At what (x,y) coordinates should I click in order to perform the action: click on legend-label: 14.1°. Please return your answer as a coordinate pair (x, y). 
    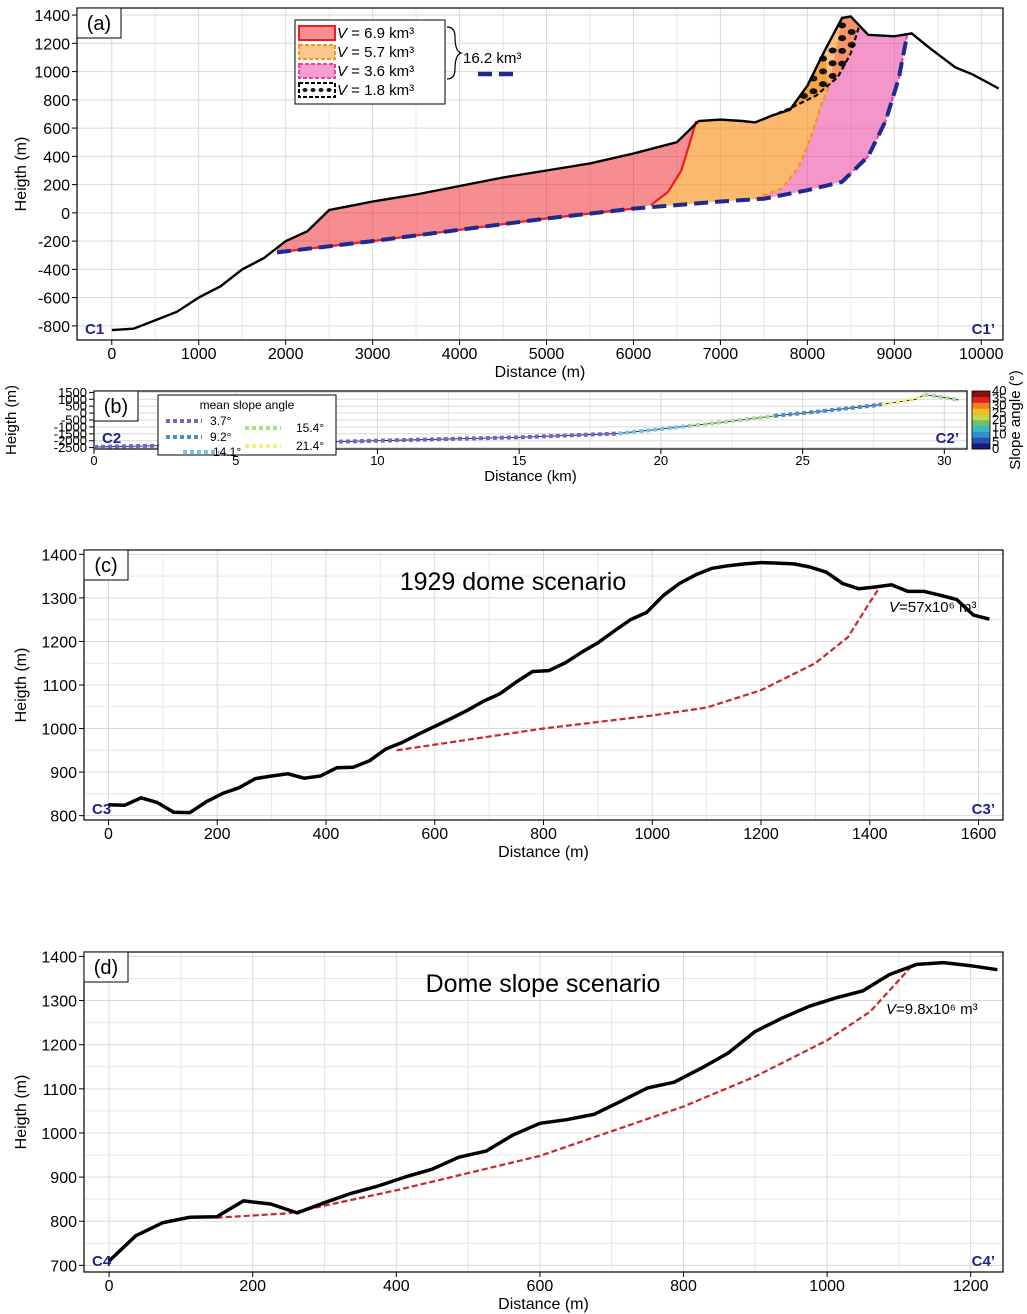
    Looking at the image, I should click on (227, 452).